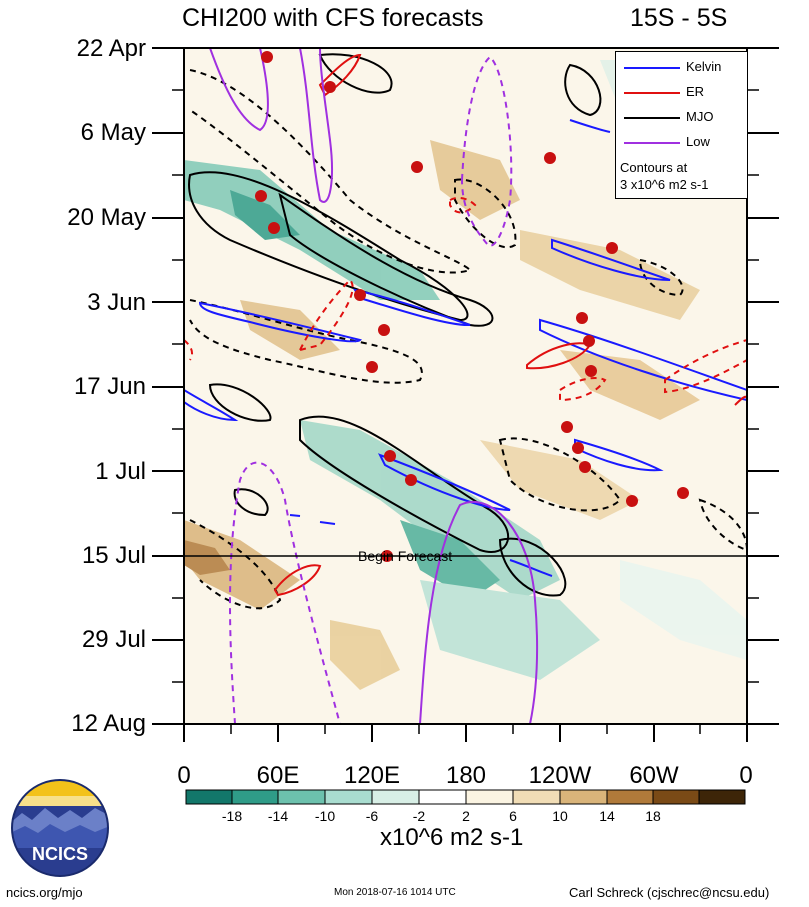 The width and height of the screenshot is (809, 907). What do you see at coordinates (278, 775) in the screenshot?
I see `x-tick-label: 60E` at bounding box center [278, 775].